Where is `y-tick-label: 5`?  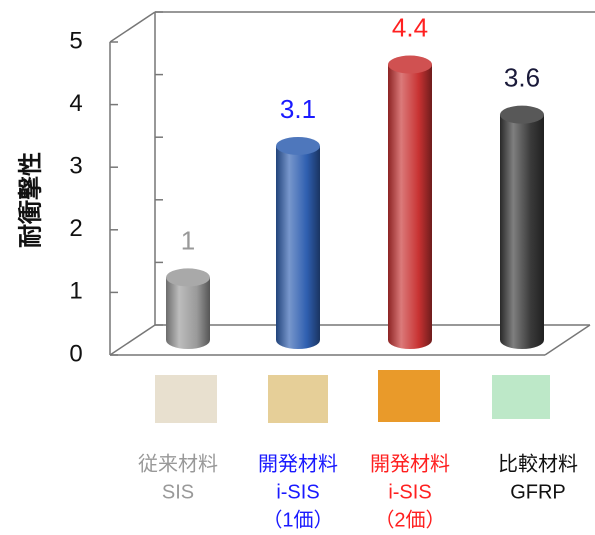
y-tick-label: 5 is located at coordinates (75, 40).